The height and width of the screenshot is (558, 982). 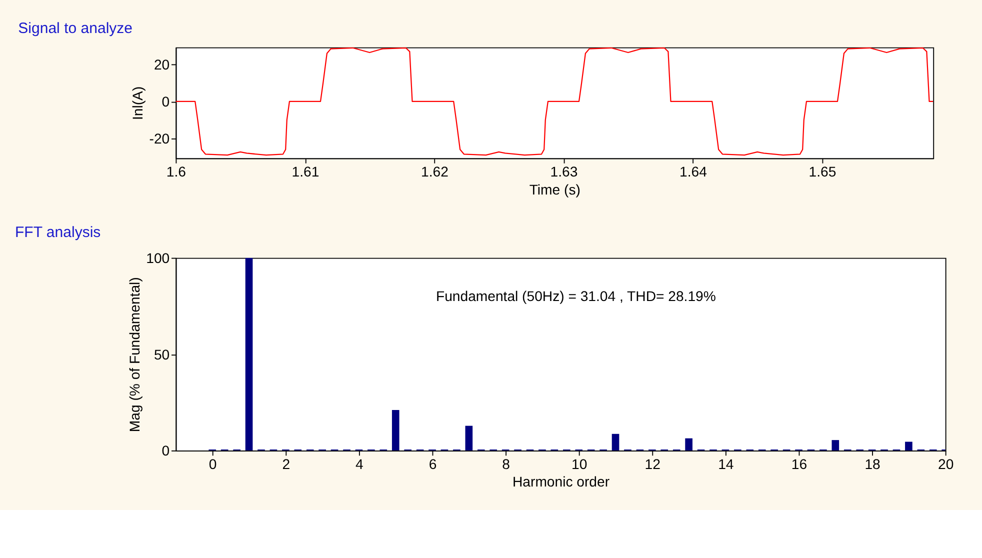 I want to click on x-tick-label: 12, so click(x=652, y=464).